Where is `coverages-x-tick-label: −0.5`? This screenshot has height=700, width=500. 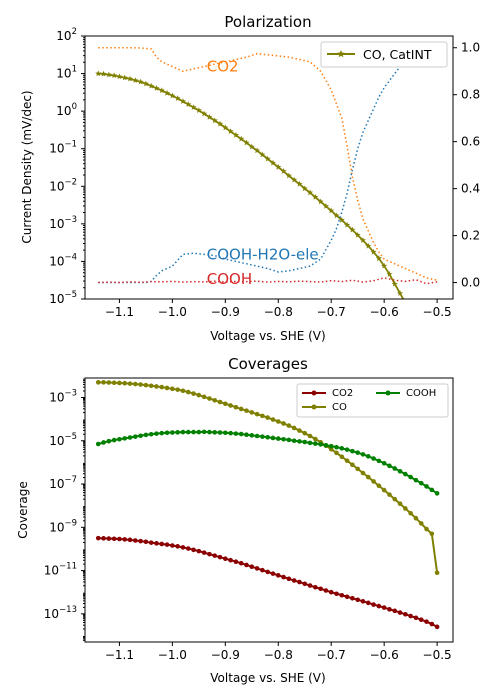
coverages-x-tick-label: −0.5 is located at coordinates (437, 655).